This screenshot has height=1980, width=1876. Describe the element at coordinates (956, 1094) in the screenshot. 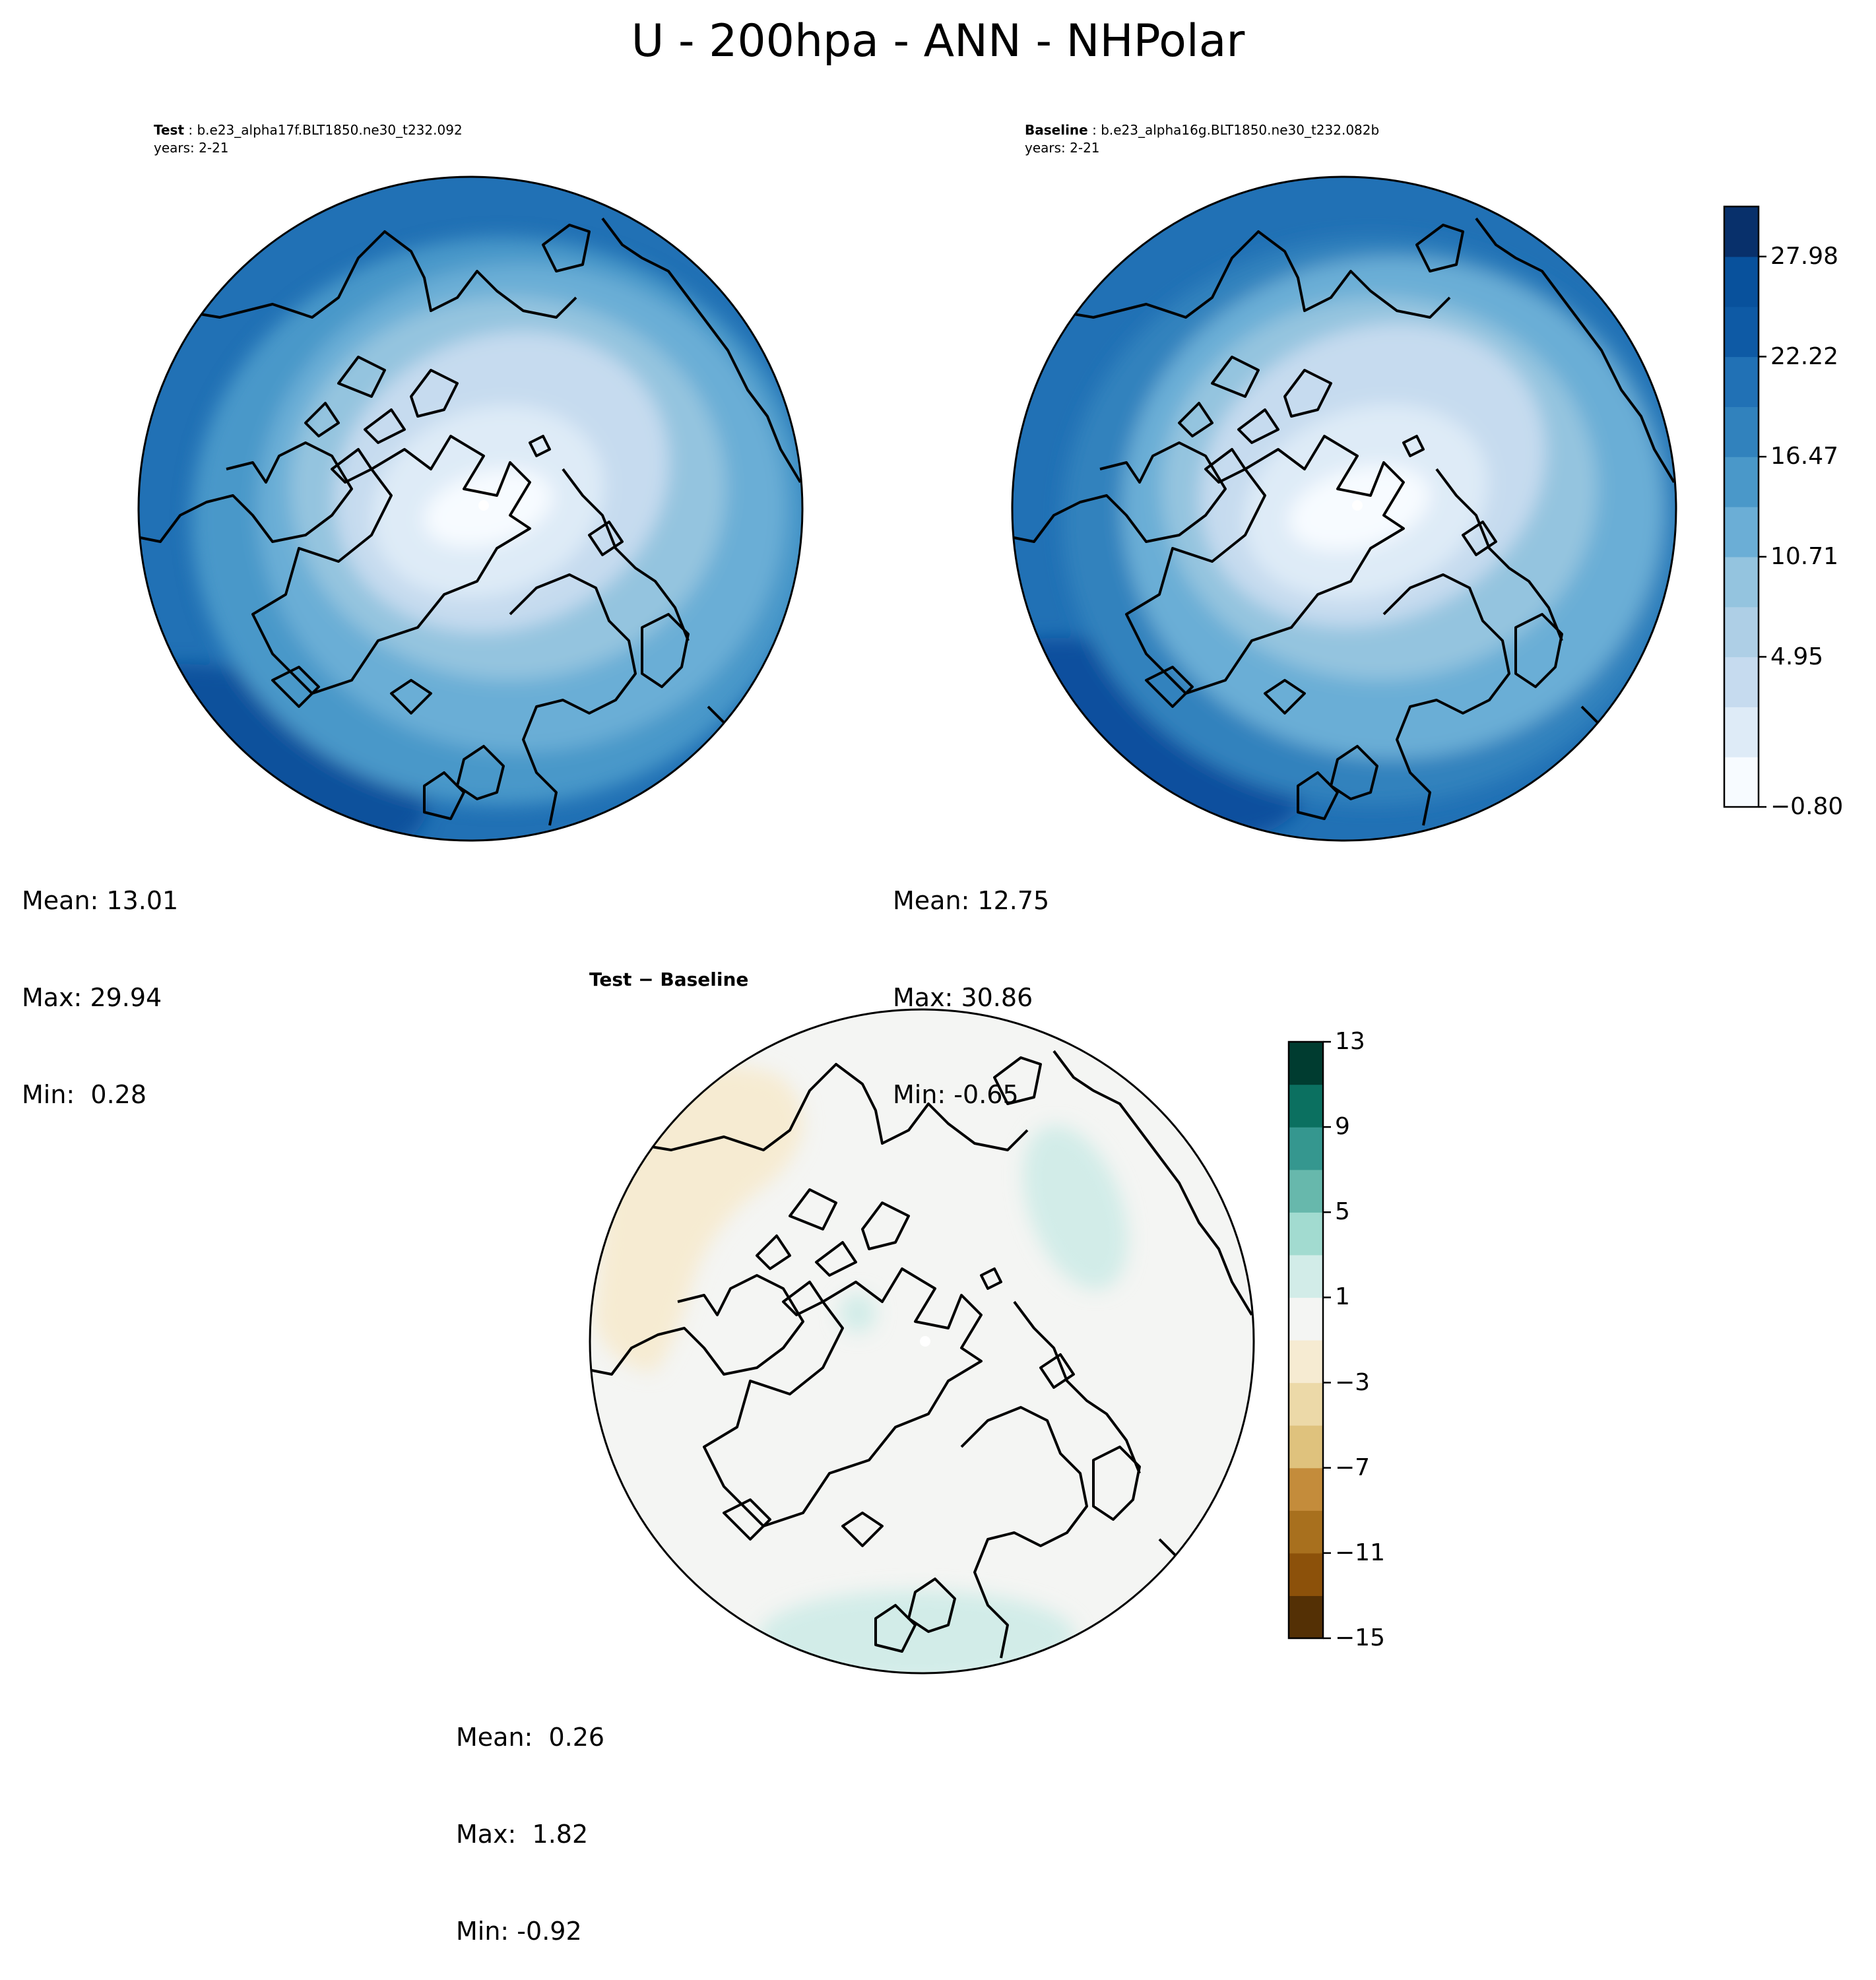

I see `baseline-min: Min: -0.65` at that location.